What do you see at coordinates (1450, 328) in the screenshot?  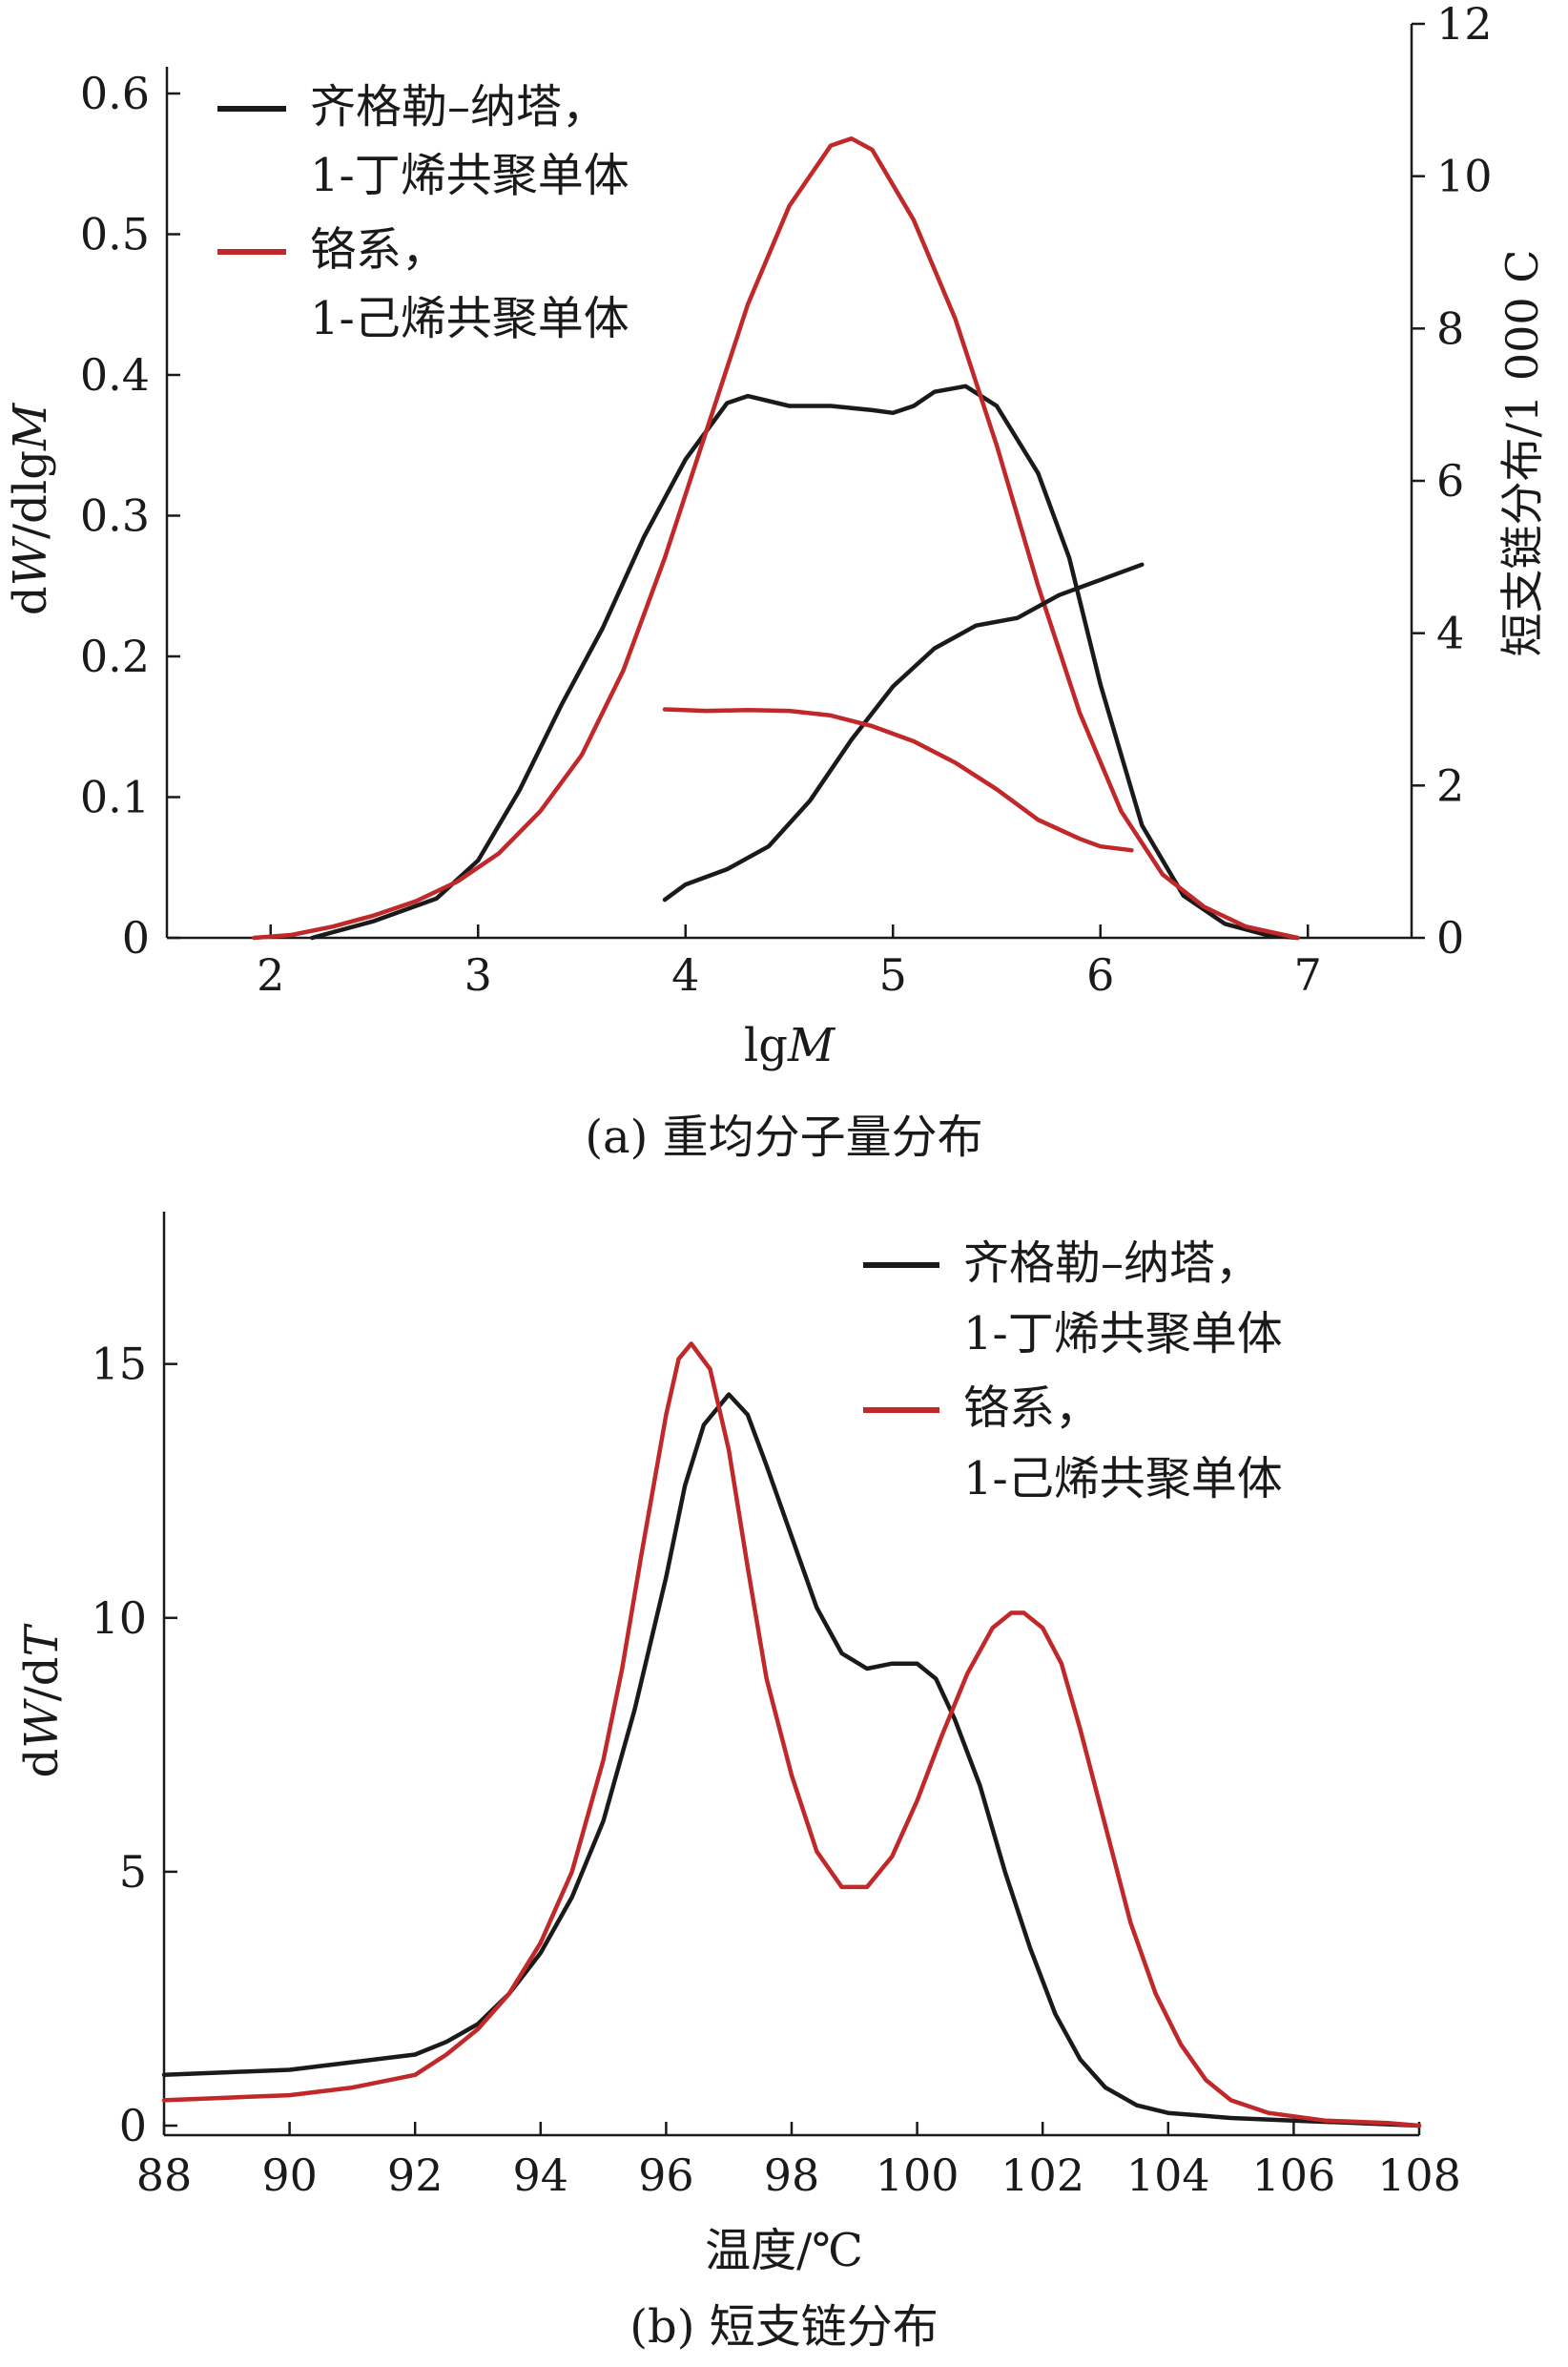 I see `y2-tick-label: 8` at bounding box center [1450, 328].